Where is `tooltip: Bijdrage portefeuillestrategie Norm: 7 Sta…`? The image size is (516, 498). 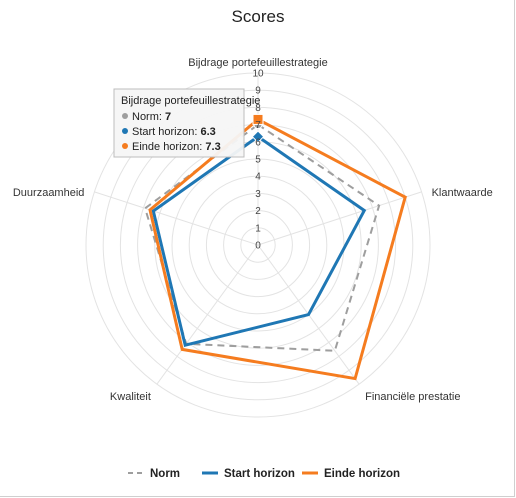
tooltip: Bijdrage portefeuillestrategie Norm: 7 Sta… is located at coordinates (186, 123).